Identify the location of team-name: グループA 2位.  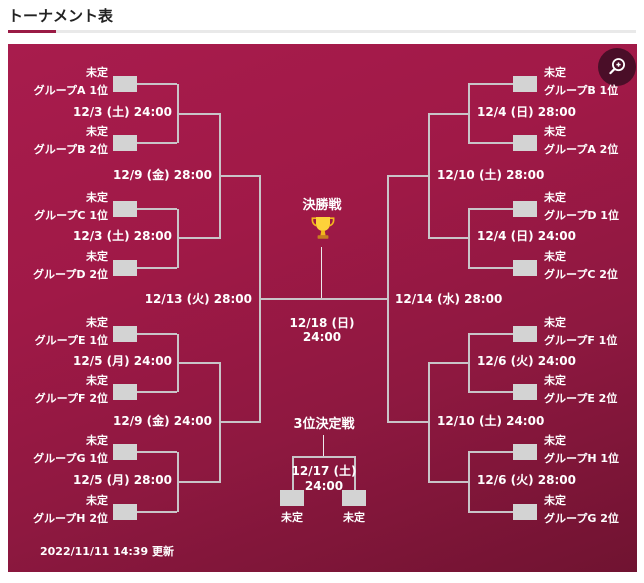
(581, 149).